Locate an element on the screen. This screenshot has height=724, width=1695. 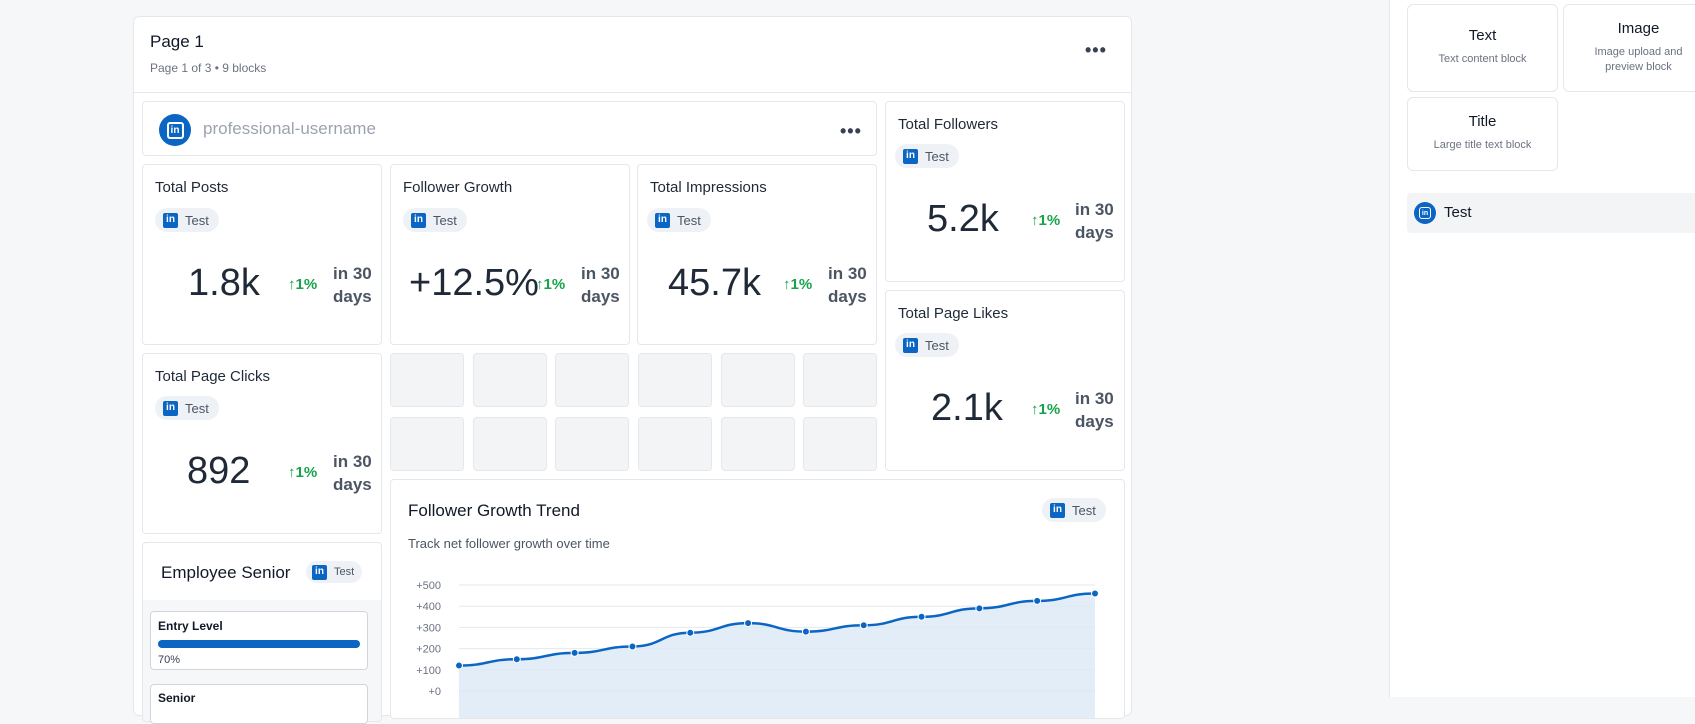
metric-title: Total Page Clicks is located at coordinates (213, 376).